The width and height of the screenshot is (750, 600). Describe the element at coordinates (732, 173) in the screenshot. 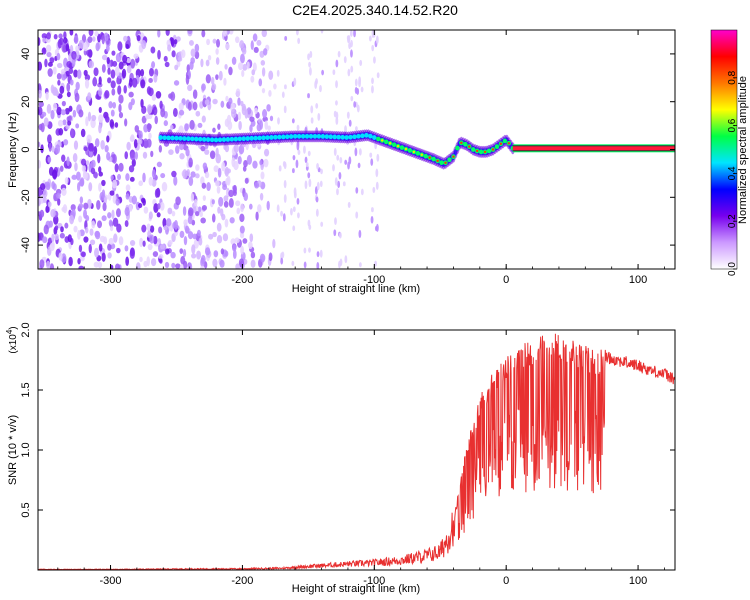

I see `colorbar-tick-label: 0.4` at that location.